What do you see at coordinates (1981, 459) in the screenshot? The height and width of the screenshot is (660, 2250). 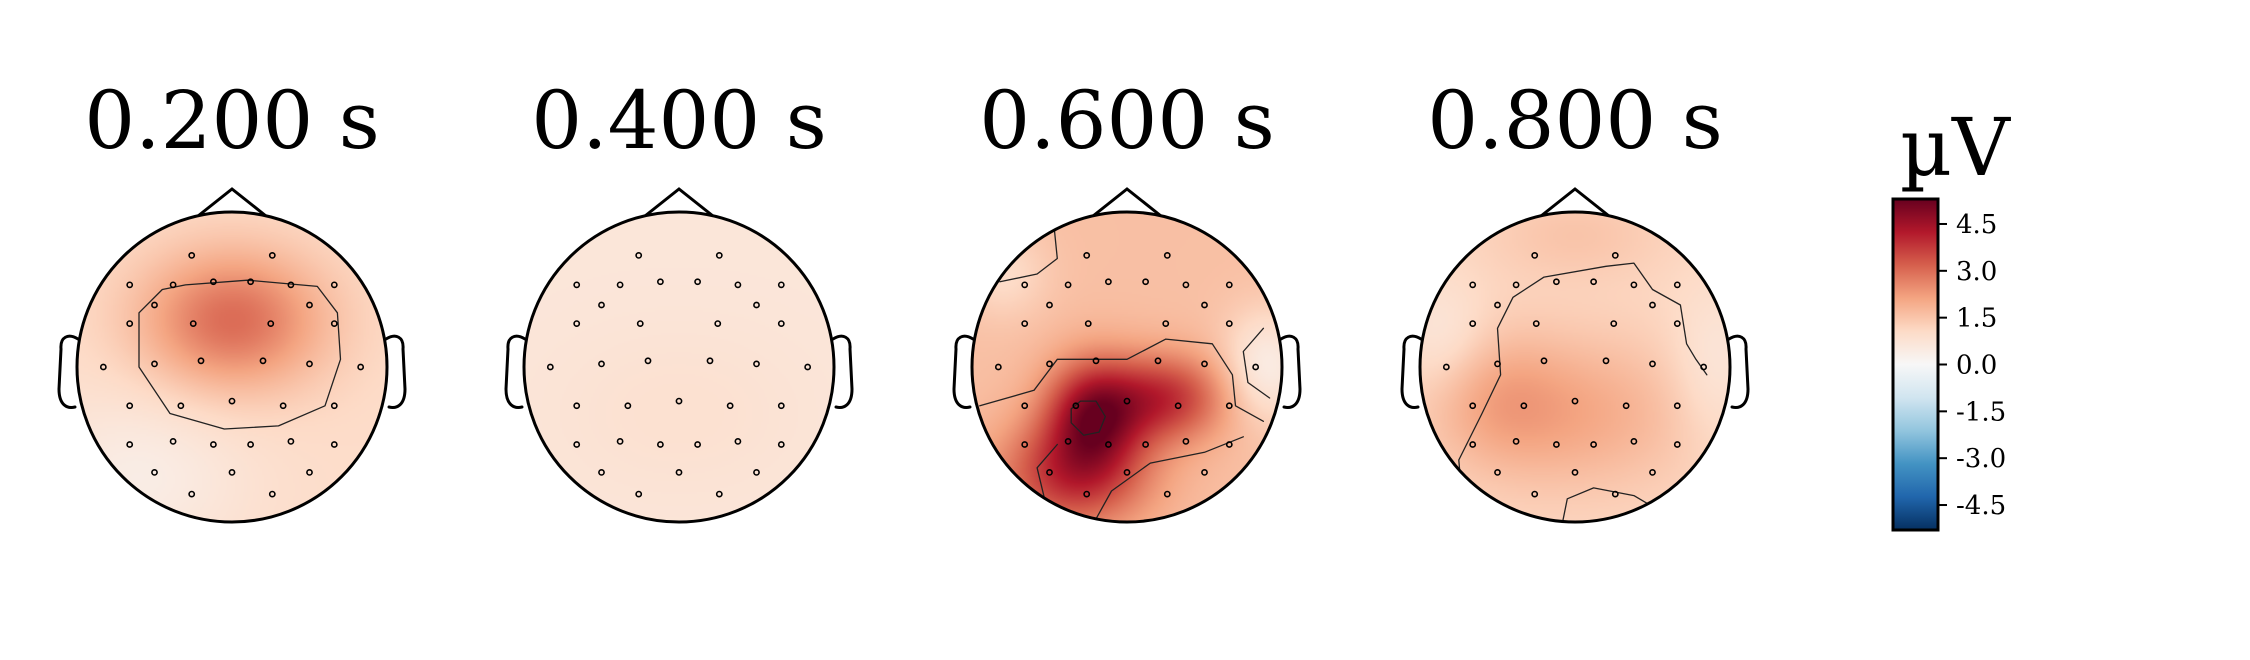 I see `colorbar-tick-label: -3.0` at bounding box center [1981, 459].